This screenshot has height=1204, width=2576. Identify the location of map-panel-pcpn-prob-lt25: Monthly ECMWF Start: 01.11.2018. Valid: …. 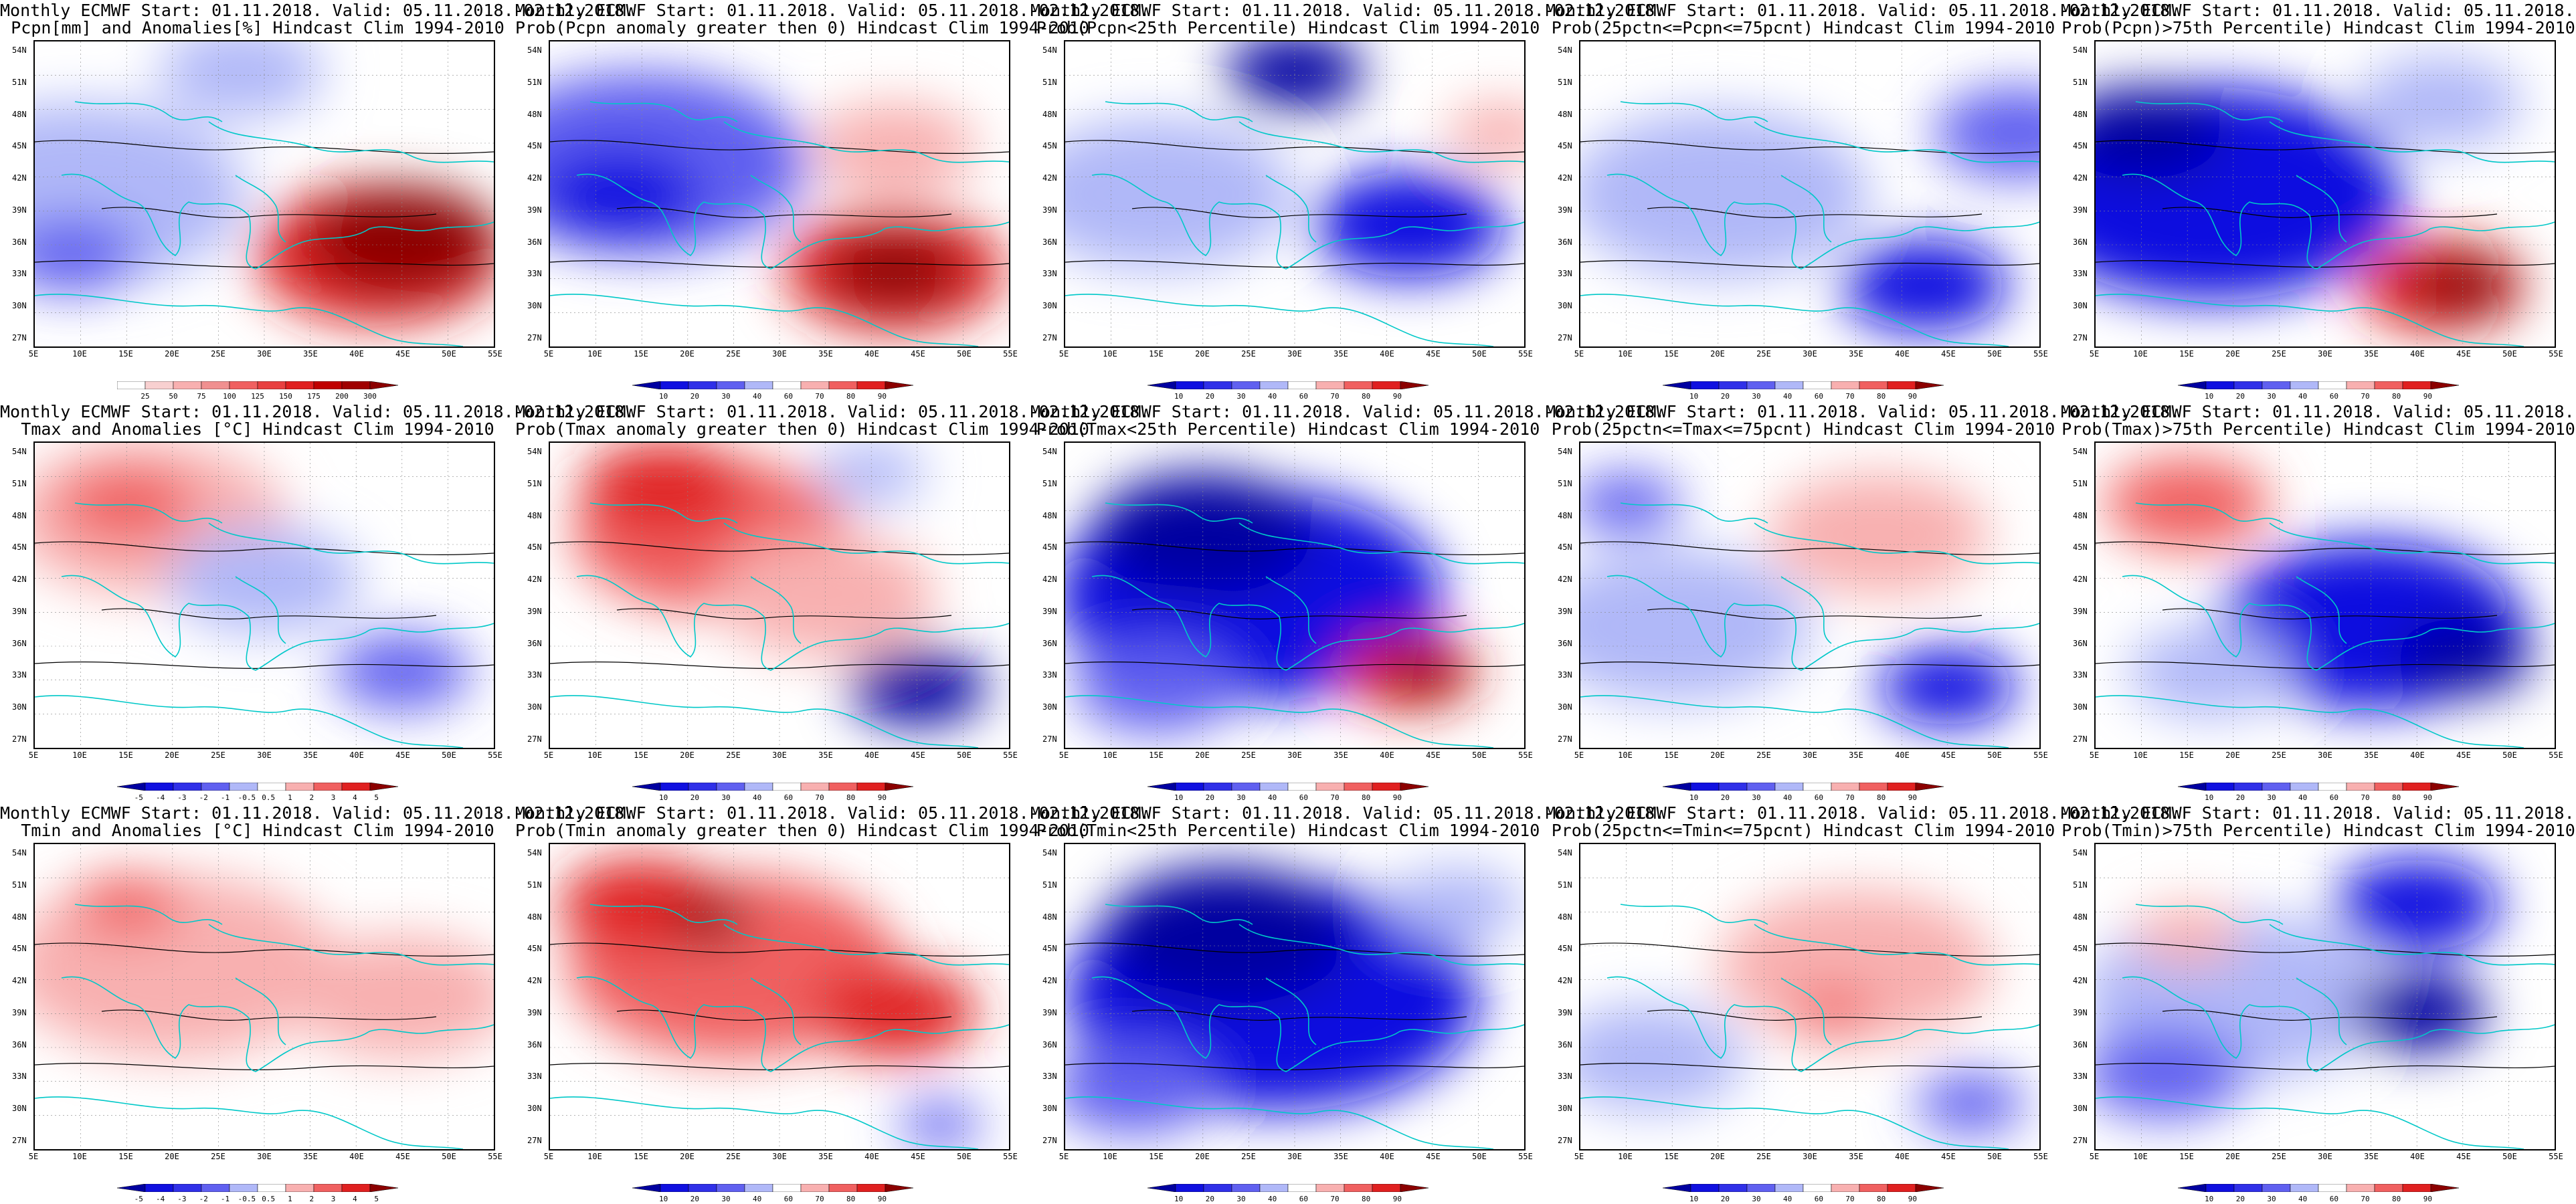
(1347, 200).